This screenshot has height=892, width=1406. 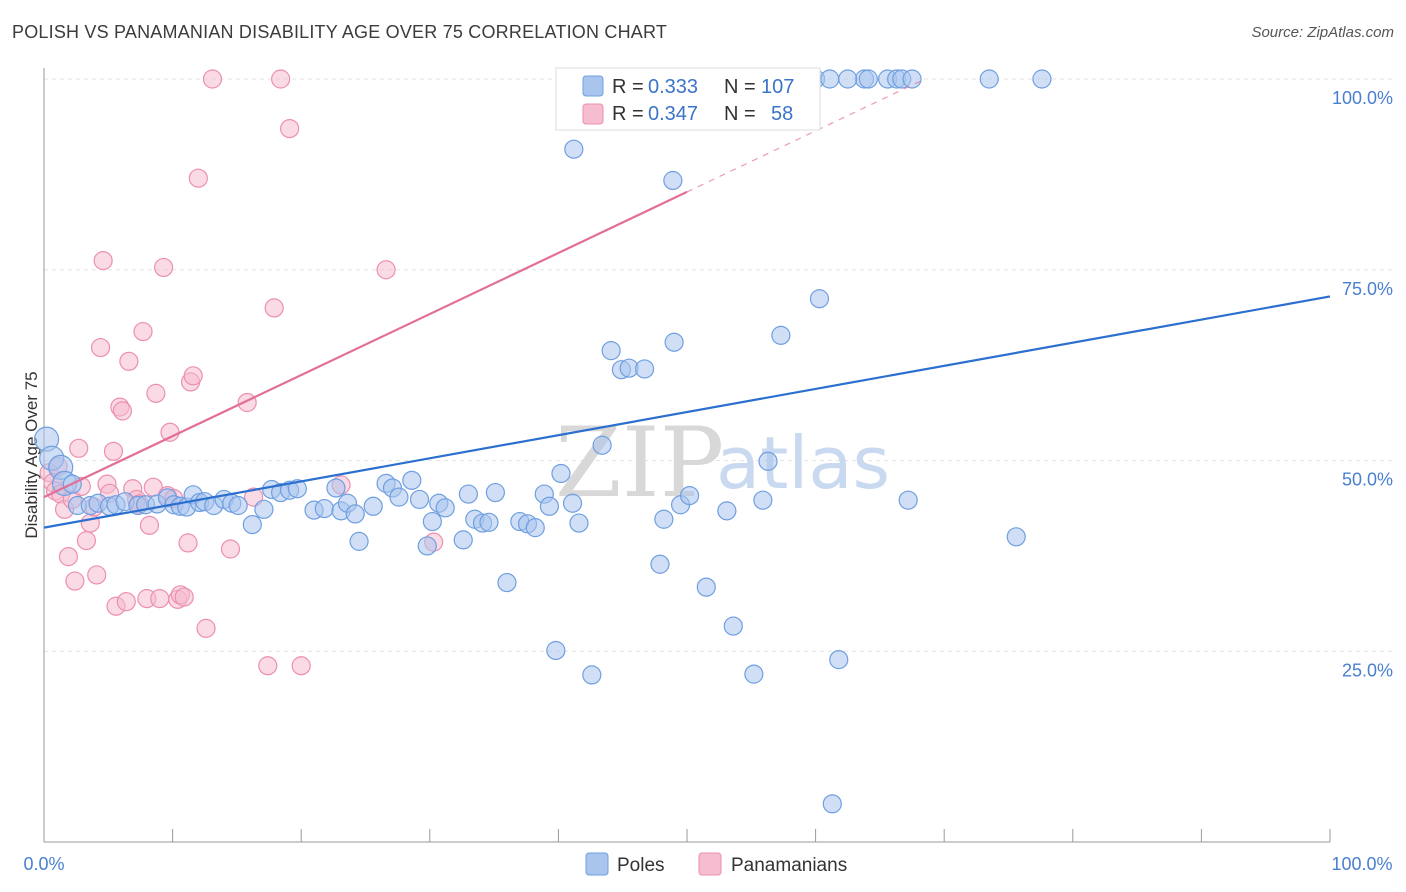 I want to click on legend-panamanians-n-value: 58, so click(x=782, y=114).